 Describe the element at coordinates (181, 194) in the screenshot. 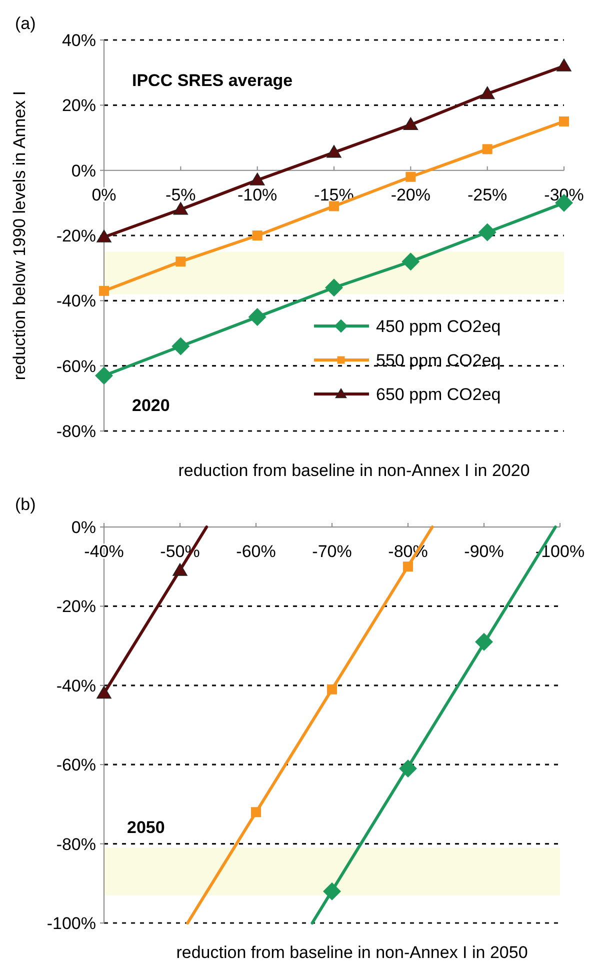

I see `x-tick-label: -5%` at that location.